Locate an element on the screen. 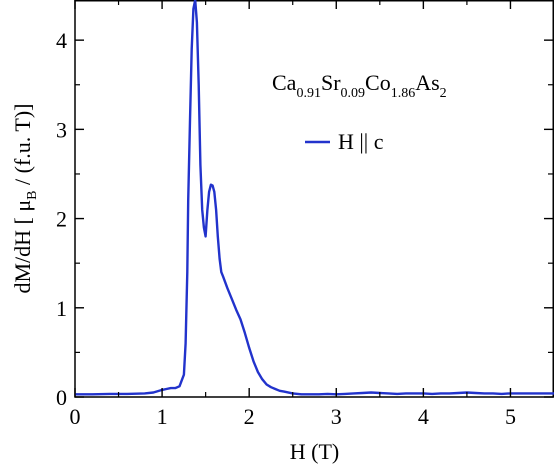 This screenshot has width=554, height=467. y-tick-label: 2 is located at coordinates (61, 219).